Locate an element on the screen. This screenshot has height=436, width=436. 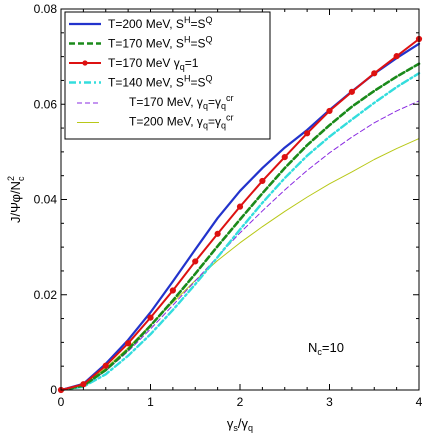
x-tick-label: 4 is located at coordinates (419, 402).